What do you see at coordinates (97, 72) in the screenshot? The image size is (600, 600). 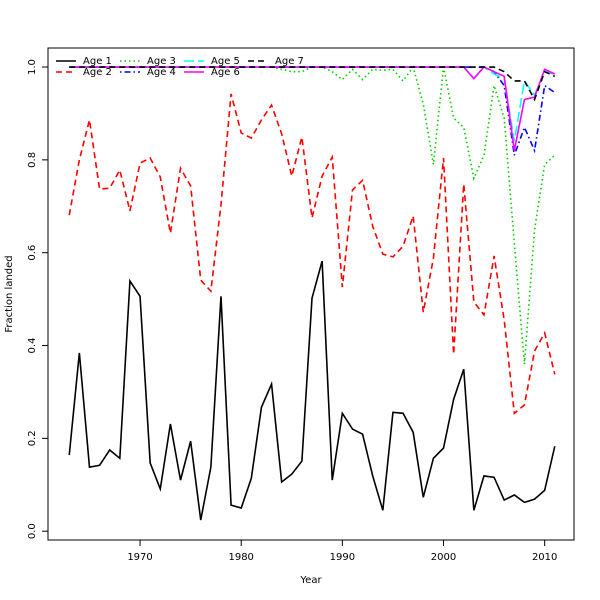 I see `legend-label: Age 2` at bounding box center [97, 72].